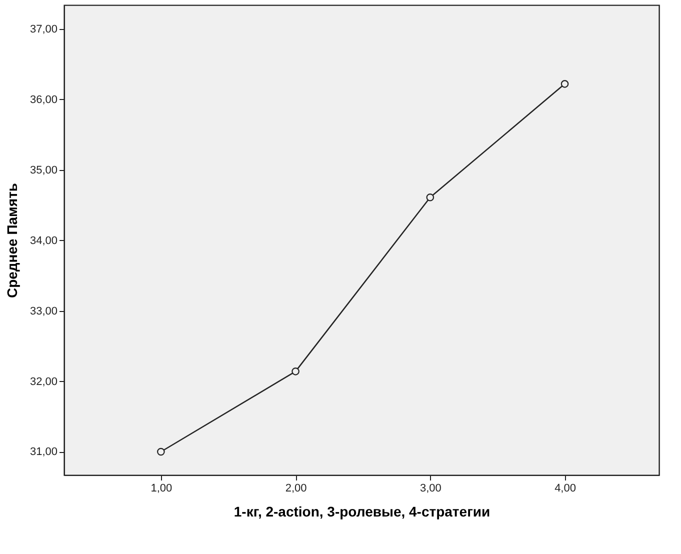 The height and width of the screenshot is (554, 681). Describe the element at coordinates (44, 240) in the screenshot. I see `y-tick-label: 34,00` at that location.